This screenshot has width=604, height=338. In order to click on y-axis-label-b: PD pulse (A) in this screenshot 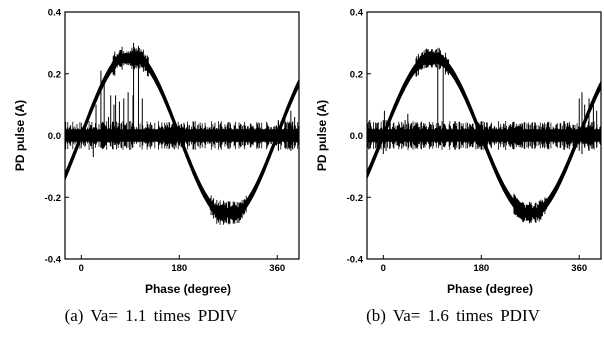, I will do `click(322, 135)`.